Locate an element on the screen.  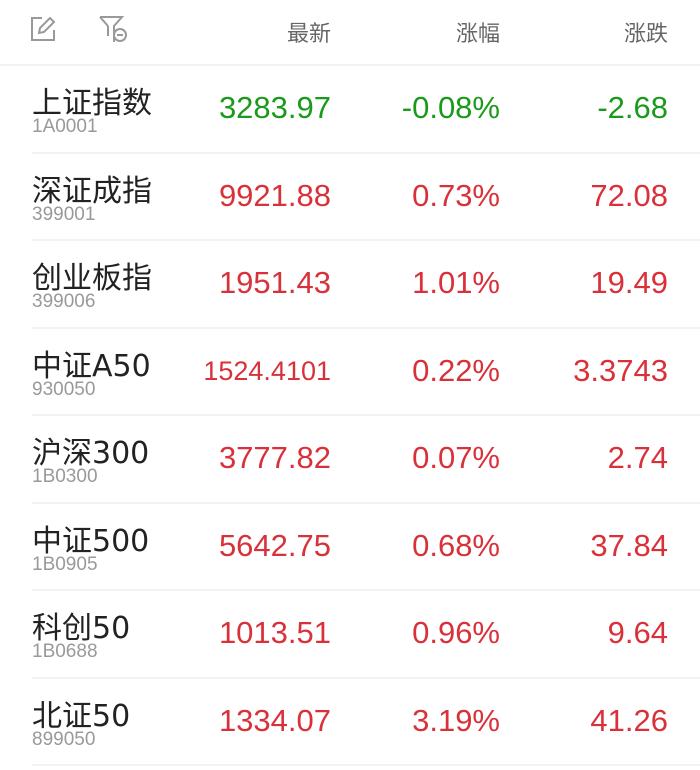
change-percent: 0.22% is located at coordinates (456, 370).